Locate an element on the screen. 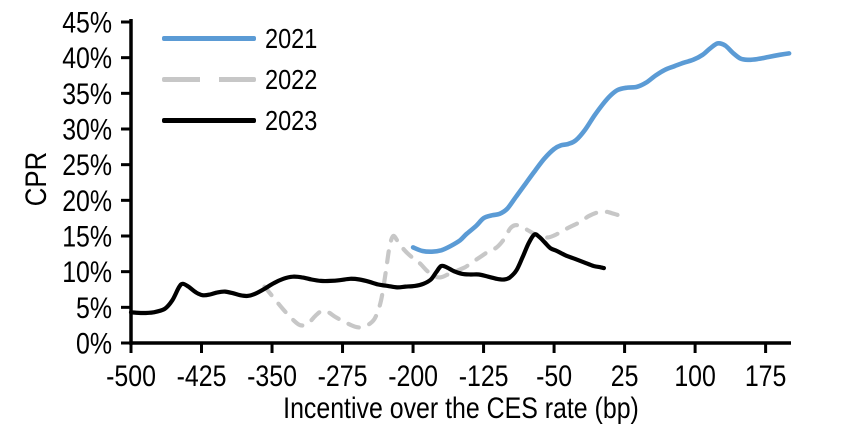 The image size is (852, 429). x-tick-label: 175 is located at coordinates (766, 376).